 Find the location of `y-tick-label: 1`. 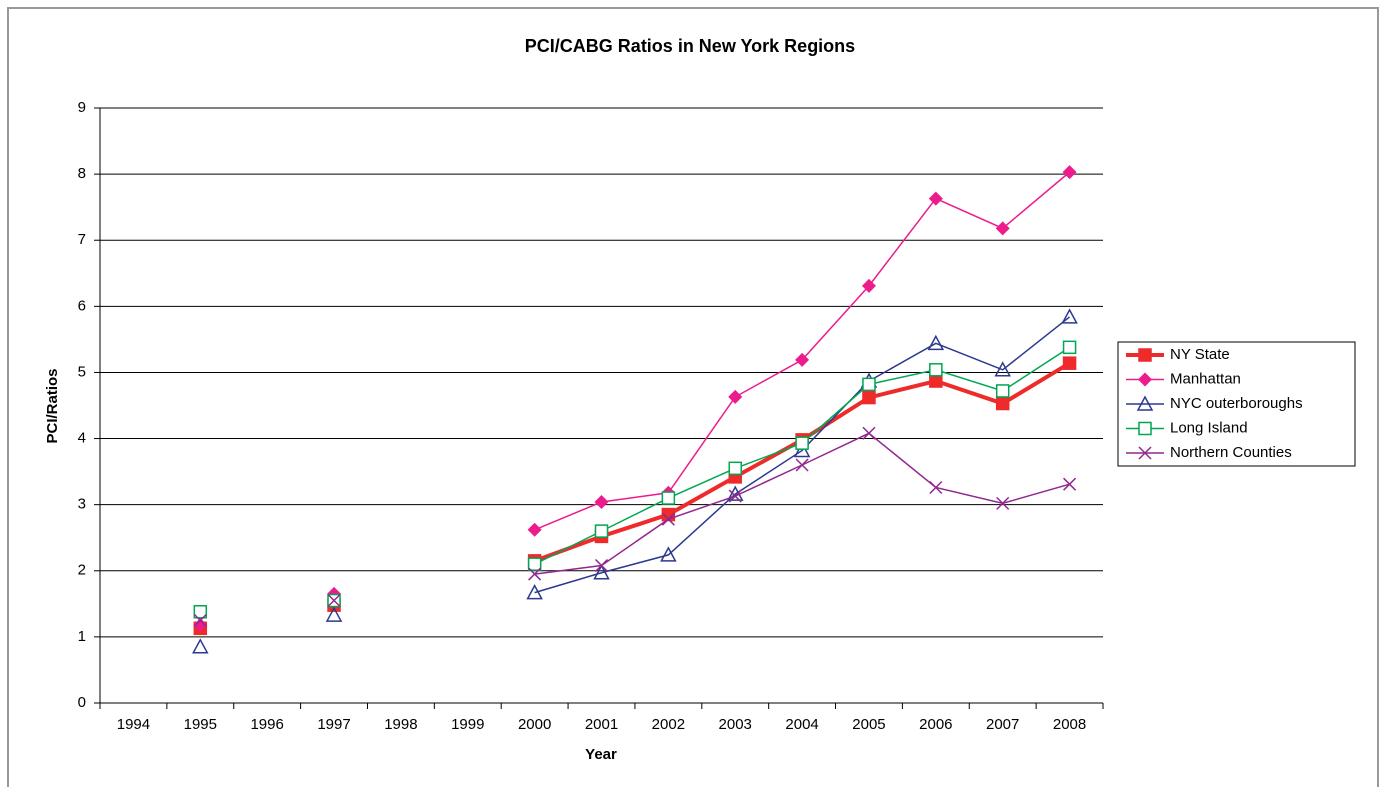

y-tick-label: 1 is located at coordinates (82, 636).